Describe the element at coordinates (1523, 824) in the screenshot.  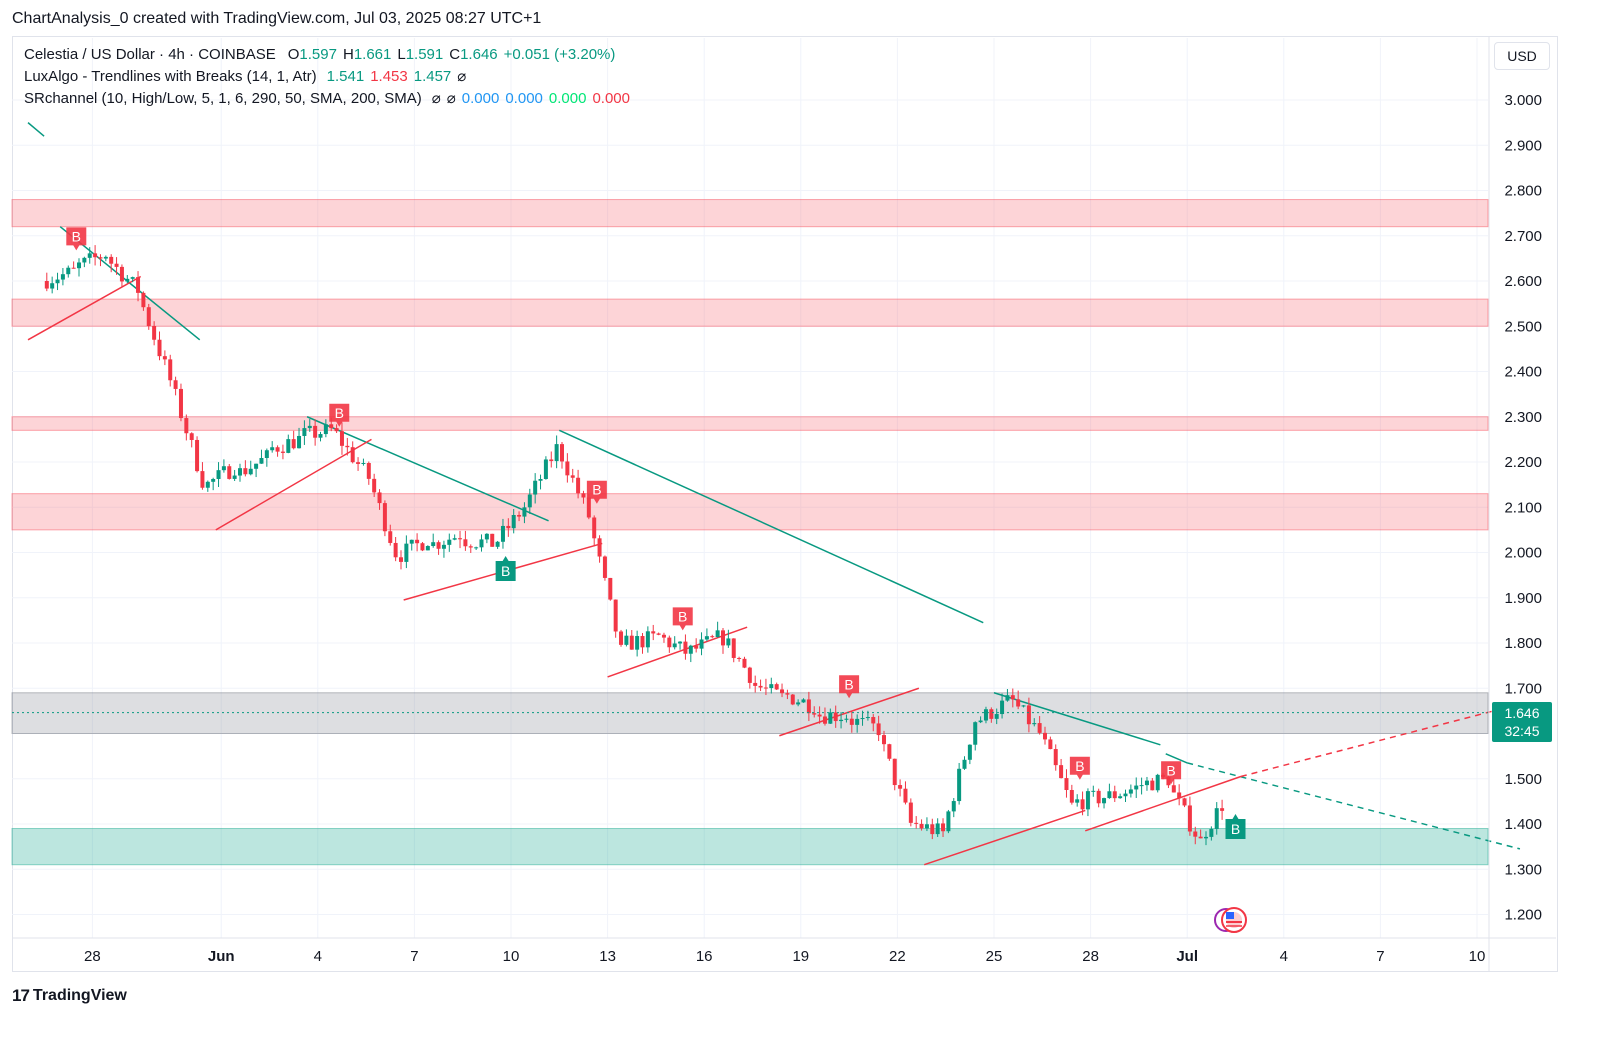
I see `y-tick-label: 1.400` at that location.